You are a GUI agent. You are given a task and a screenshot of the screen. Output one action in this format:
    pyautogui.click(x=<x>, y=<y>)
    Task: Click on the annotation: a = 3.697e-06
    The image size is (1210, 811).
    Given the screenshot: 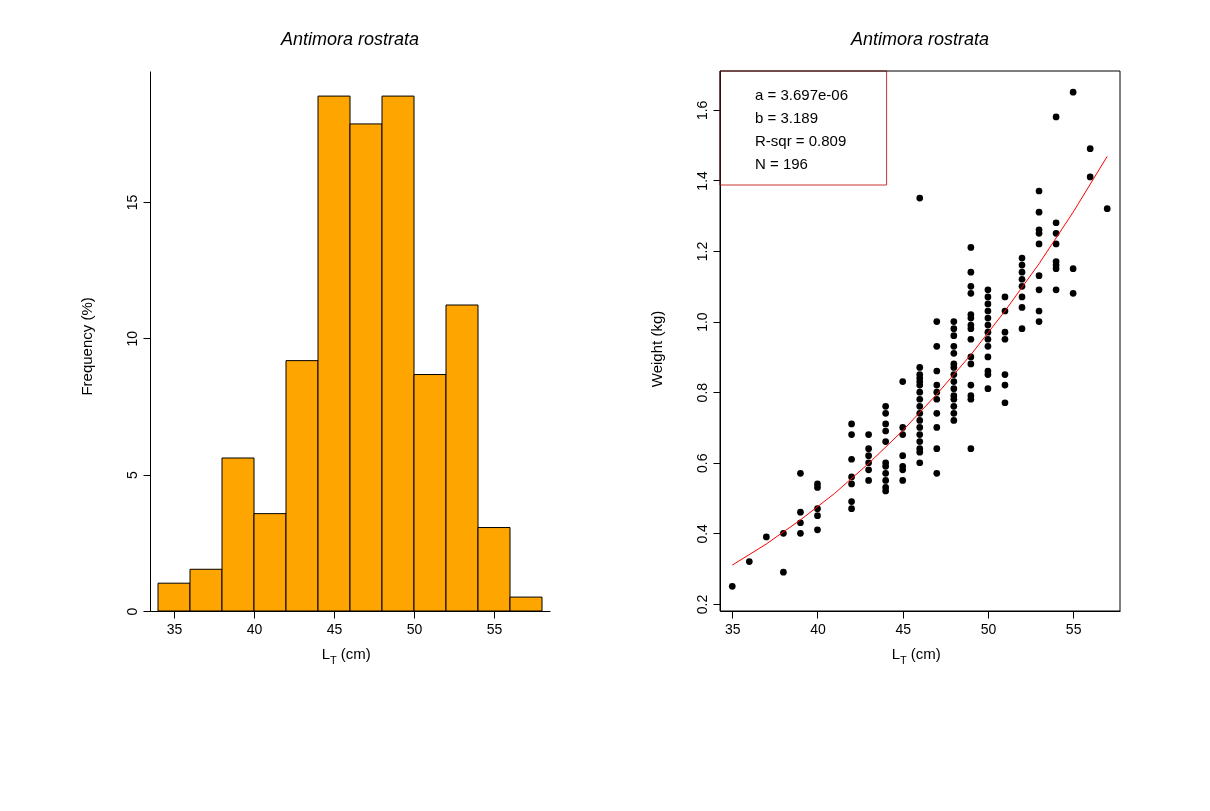 What is the action you would take?
    pyautogui.click(x=801, y=94)
    